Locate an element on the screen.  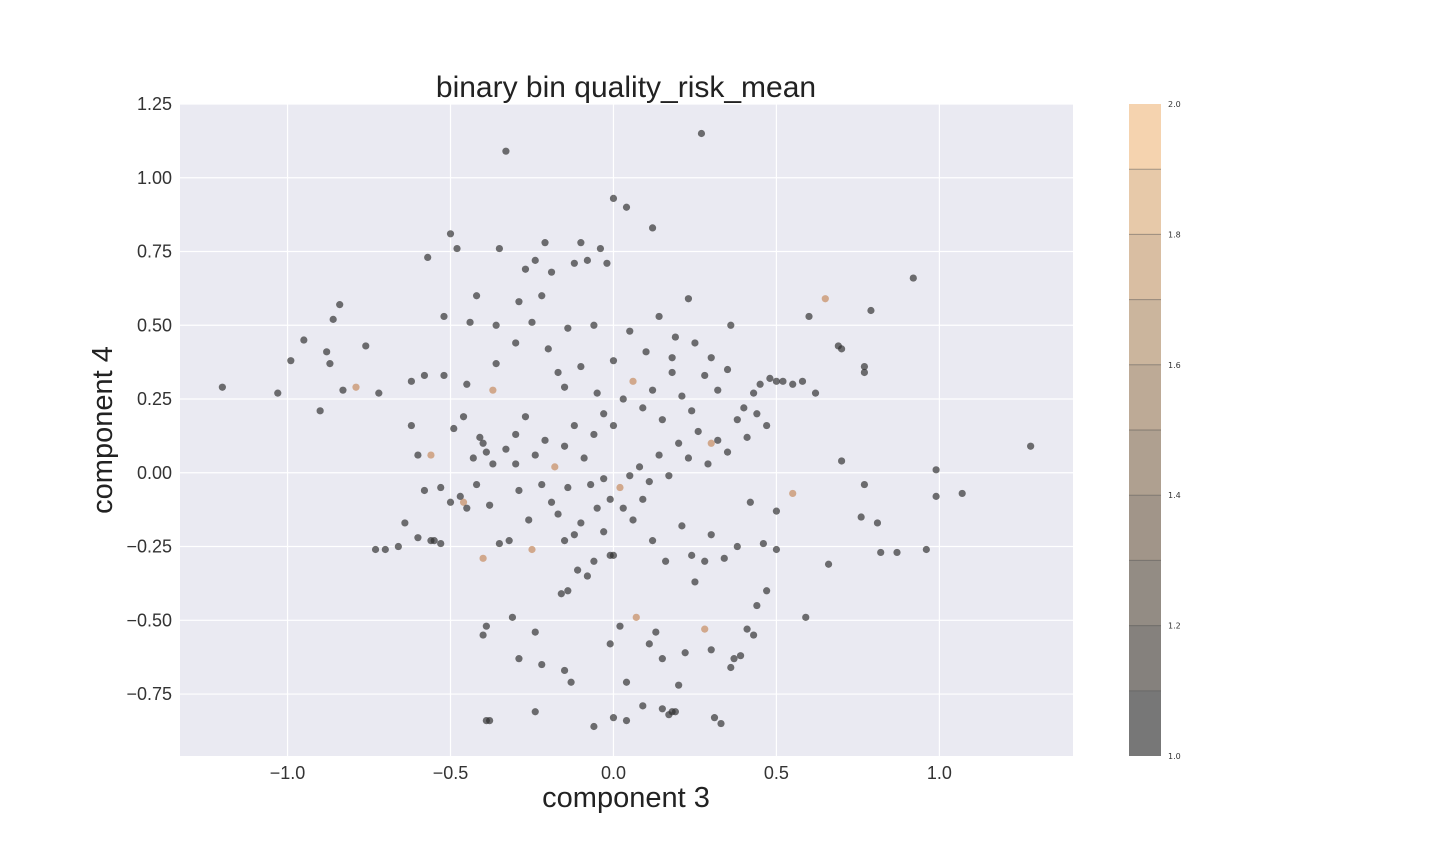
x-axis-label: component 3 is located at coordinates (626, 798).